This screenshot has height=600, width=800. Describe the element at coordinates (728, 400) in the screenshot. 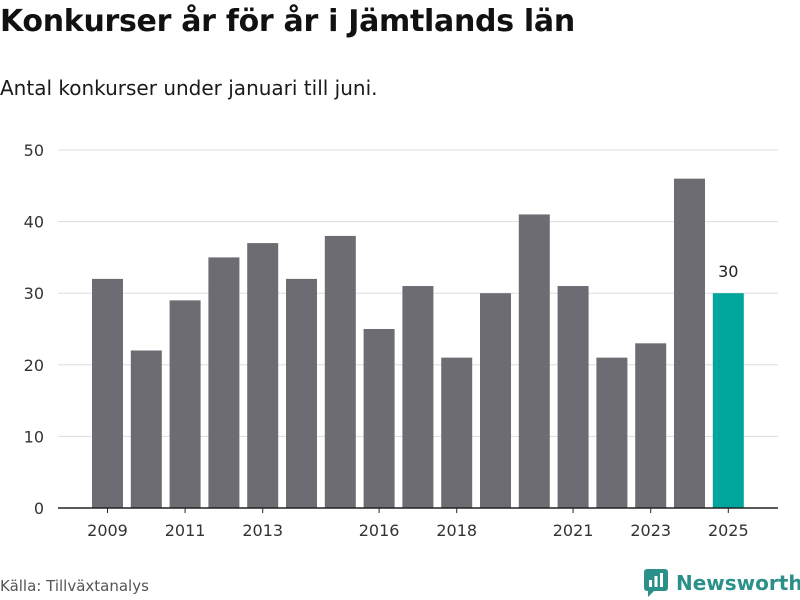

I see `bar-2025` at that location.